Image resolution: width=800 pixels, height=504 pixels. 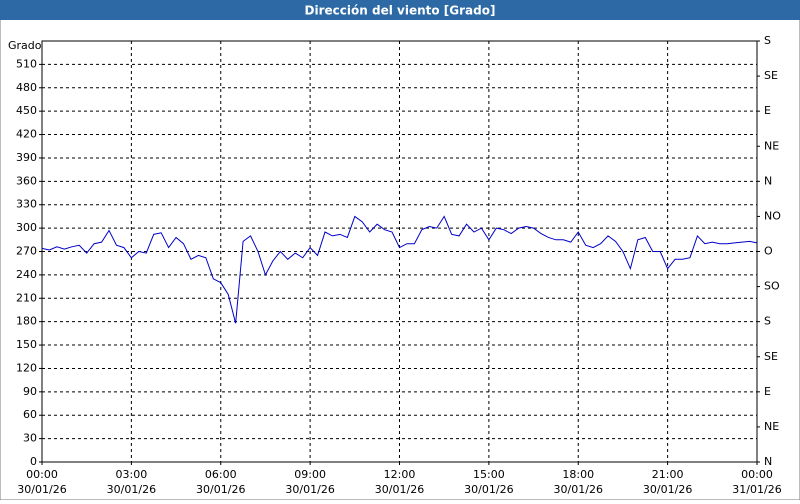 I want to click on y-tick-label: 300, so click(x=26, y=227).